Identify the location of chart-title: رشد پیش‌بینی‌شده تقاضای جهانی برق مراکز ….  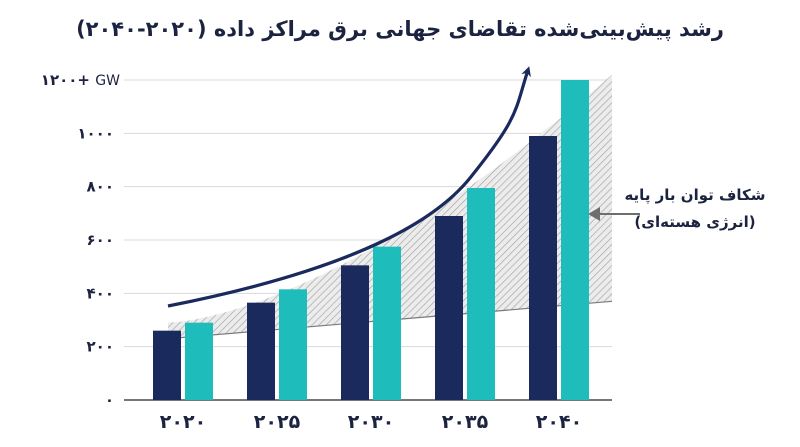
(400, 29).